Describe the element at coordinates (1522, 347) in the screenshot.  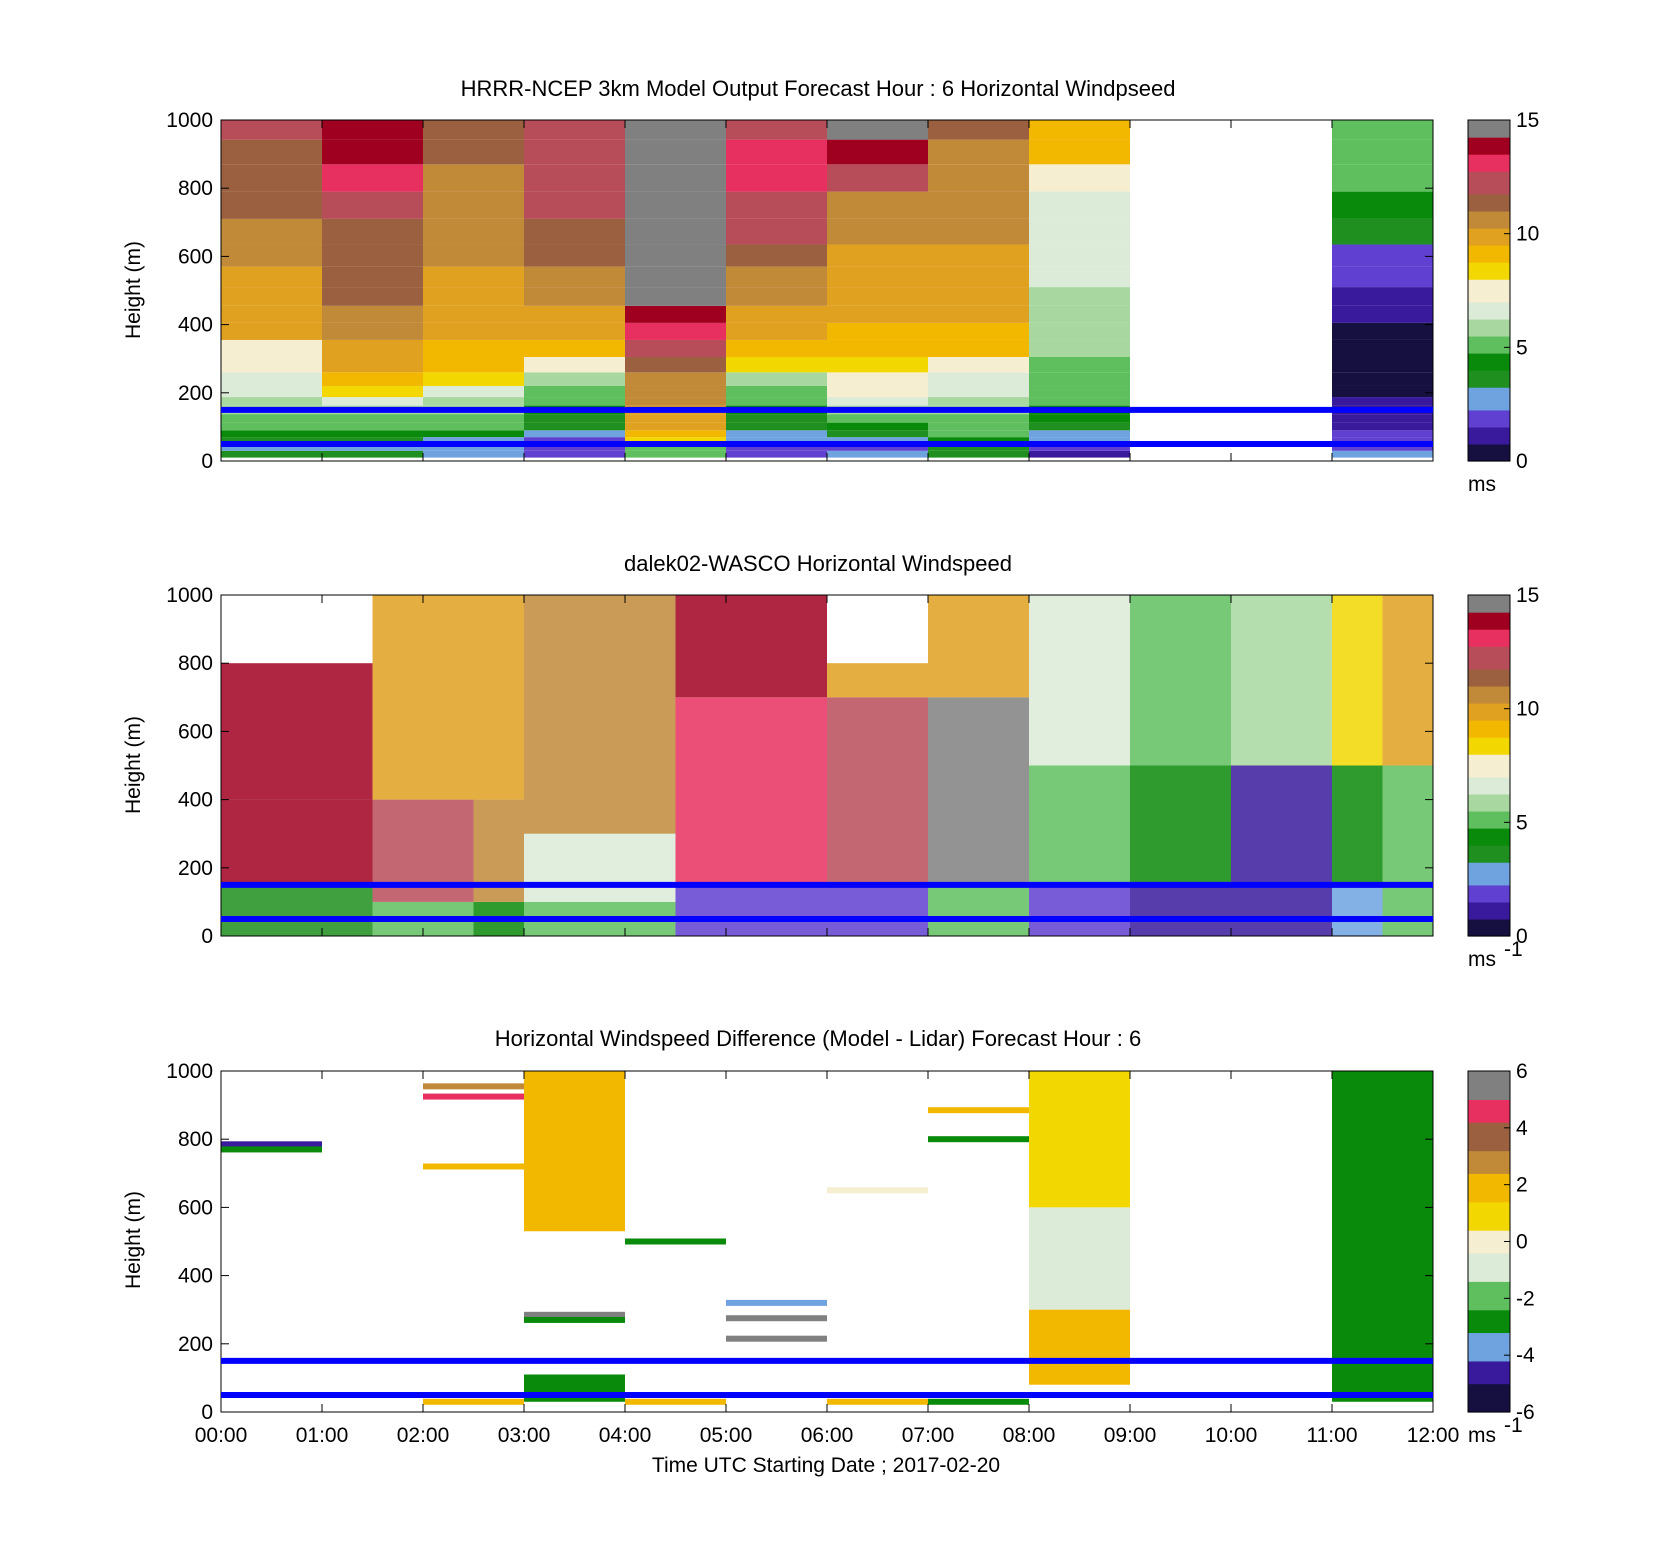
I see `colorbar-tick-label: 5` at that location.